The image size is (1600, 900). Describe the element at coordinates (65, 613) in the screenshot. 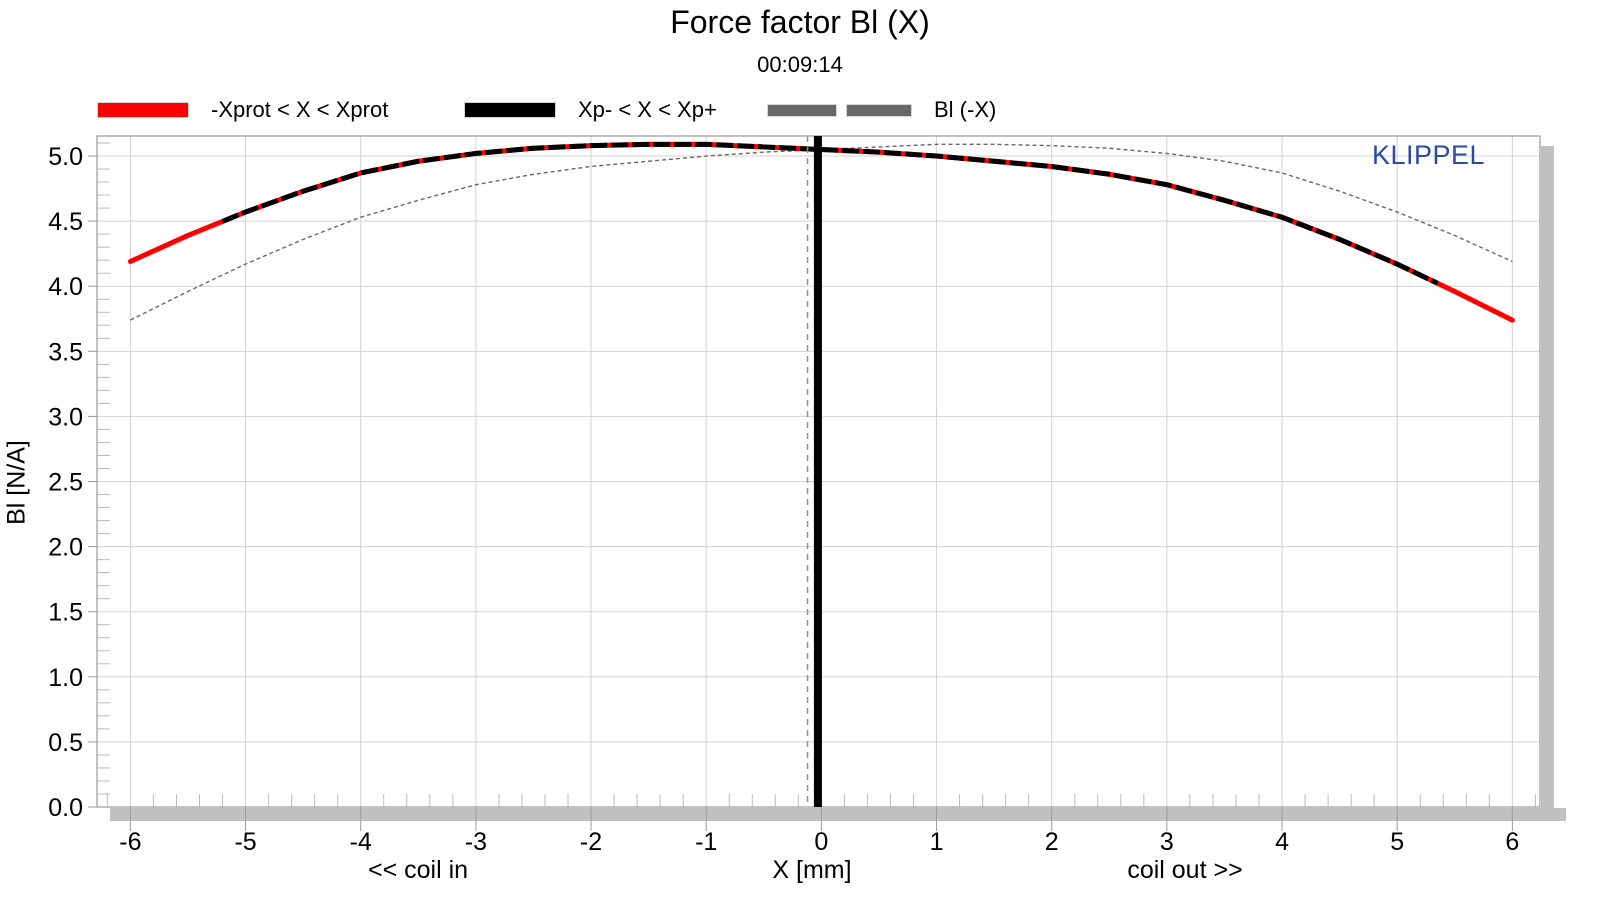

I see `y-tick-label: 1.5` at that location.